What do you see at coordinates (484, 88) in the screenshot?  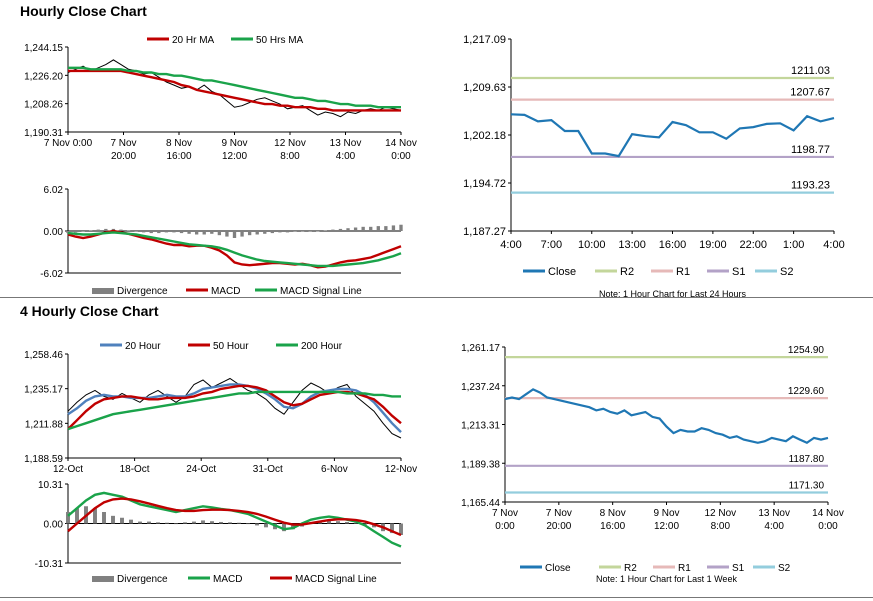 I see `hourly-levels-ytick-label: 1,209.63` at bounding box center [484, 88].